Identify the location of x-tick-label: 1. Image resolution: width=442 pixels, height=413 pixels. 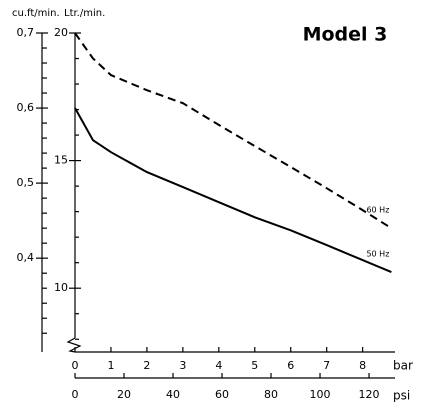
(110, 365).